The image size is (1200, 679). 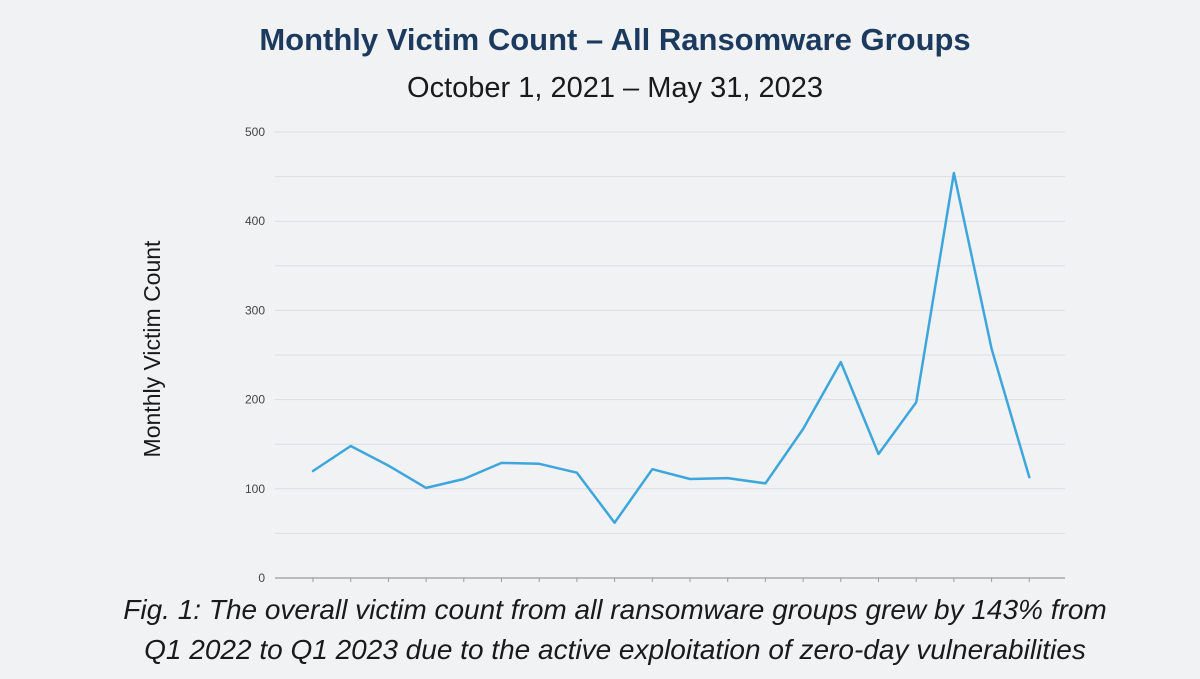 I want to click on y-tick-label: 400, so click(x=255, y=221).